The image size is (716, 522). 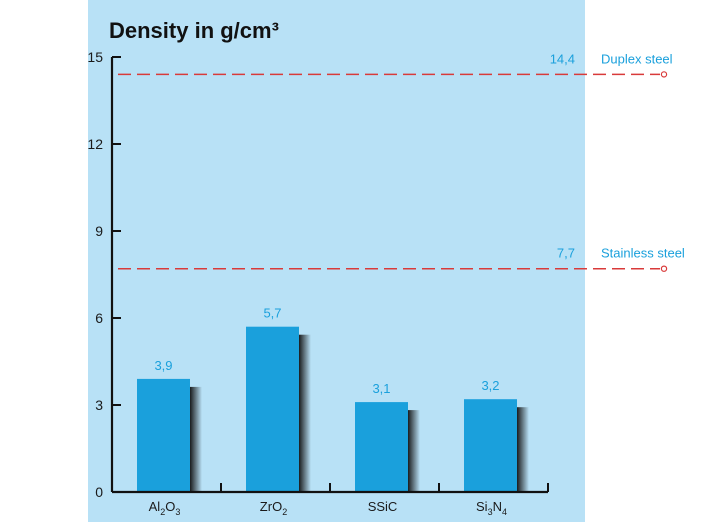 What do you see at coordinates (99, 492) in the screenshot?
I see `y-tick-label: 0` at bounding box center [99, 492].